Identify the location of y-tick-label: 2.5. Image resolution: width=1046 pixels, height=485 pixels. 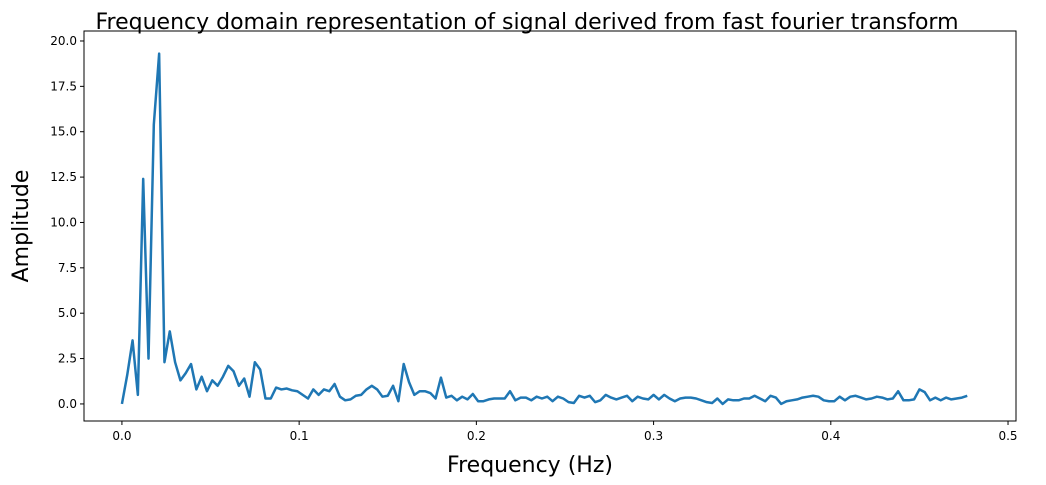
(67, 359).